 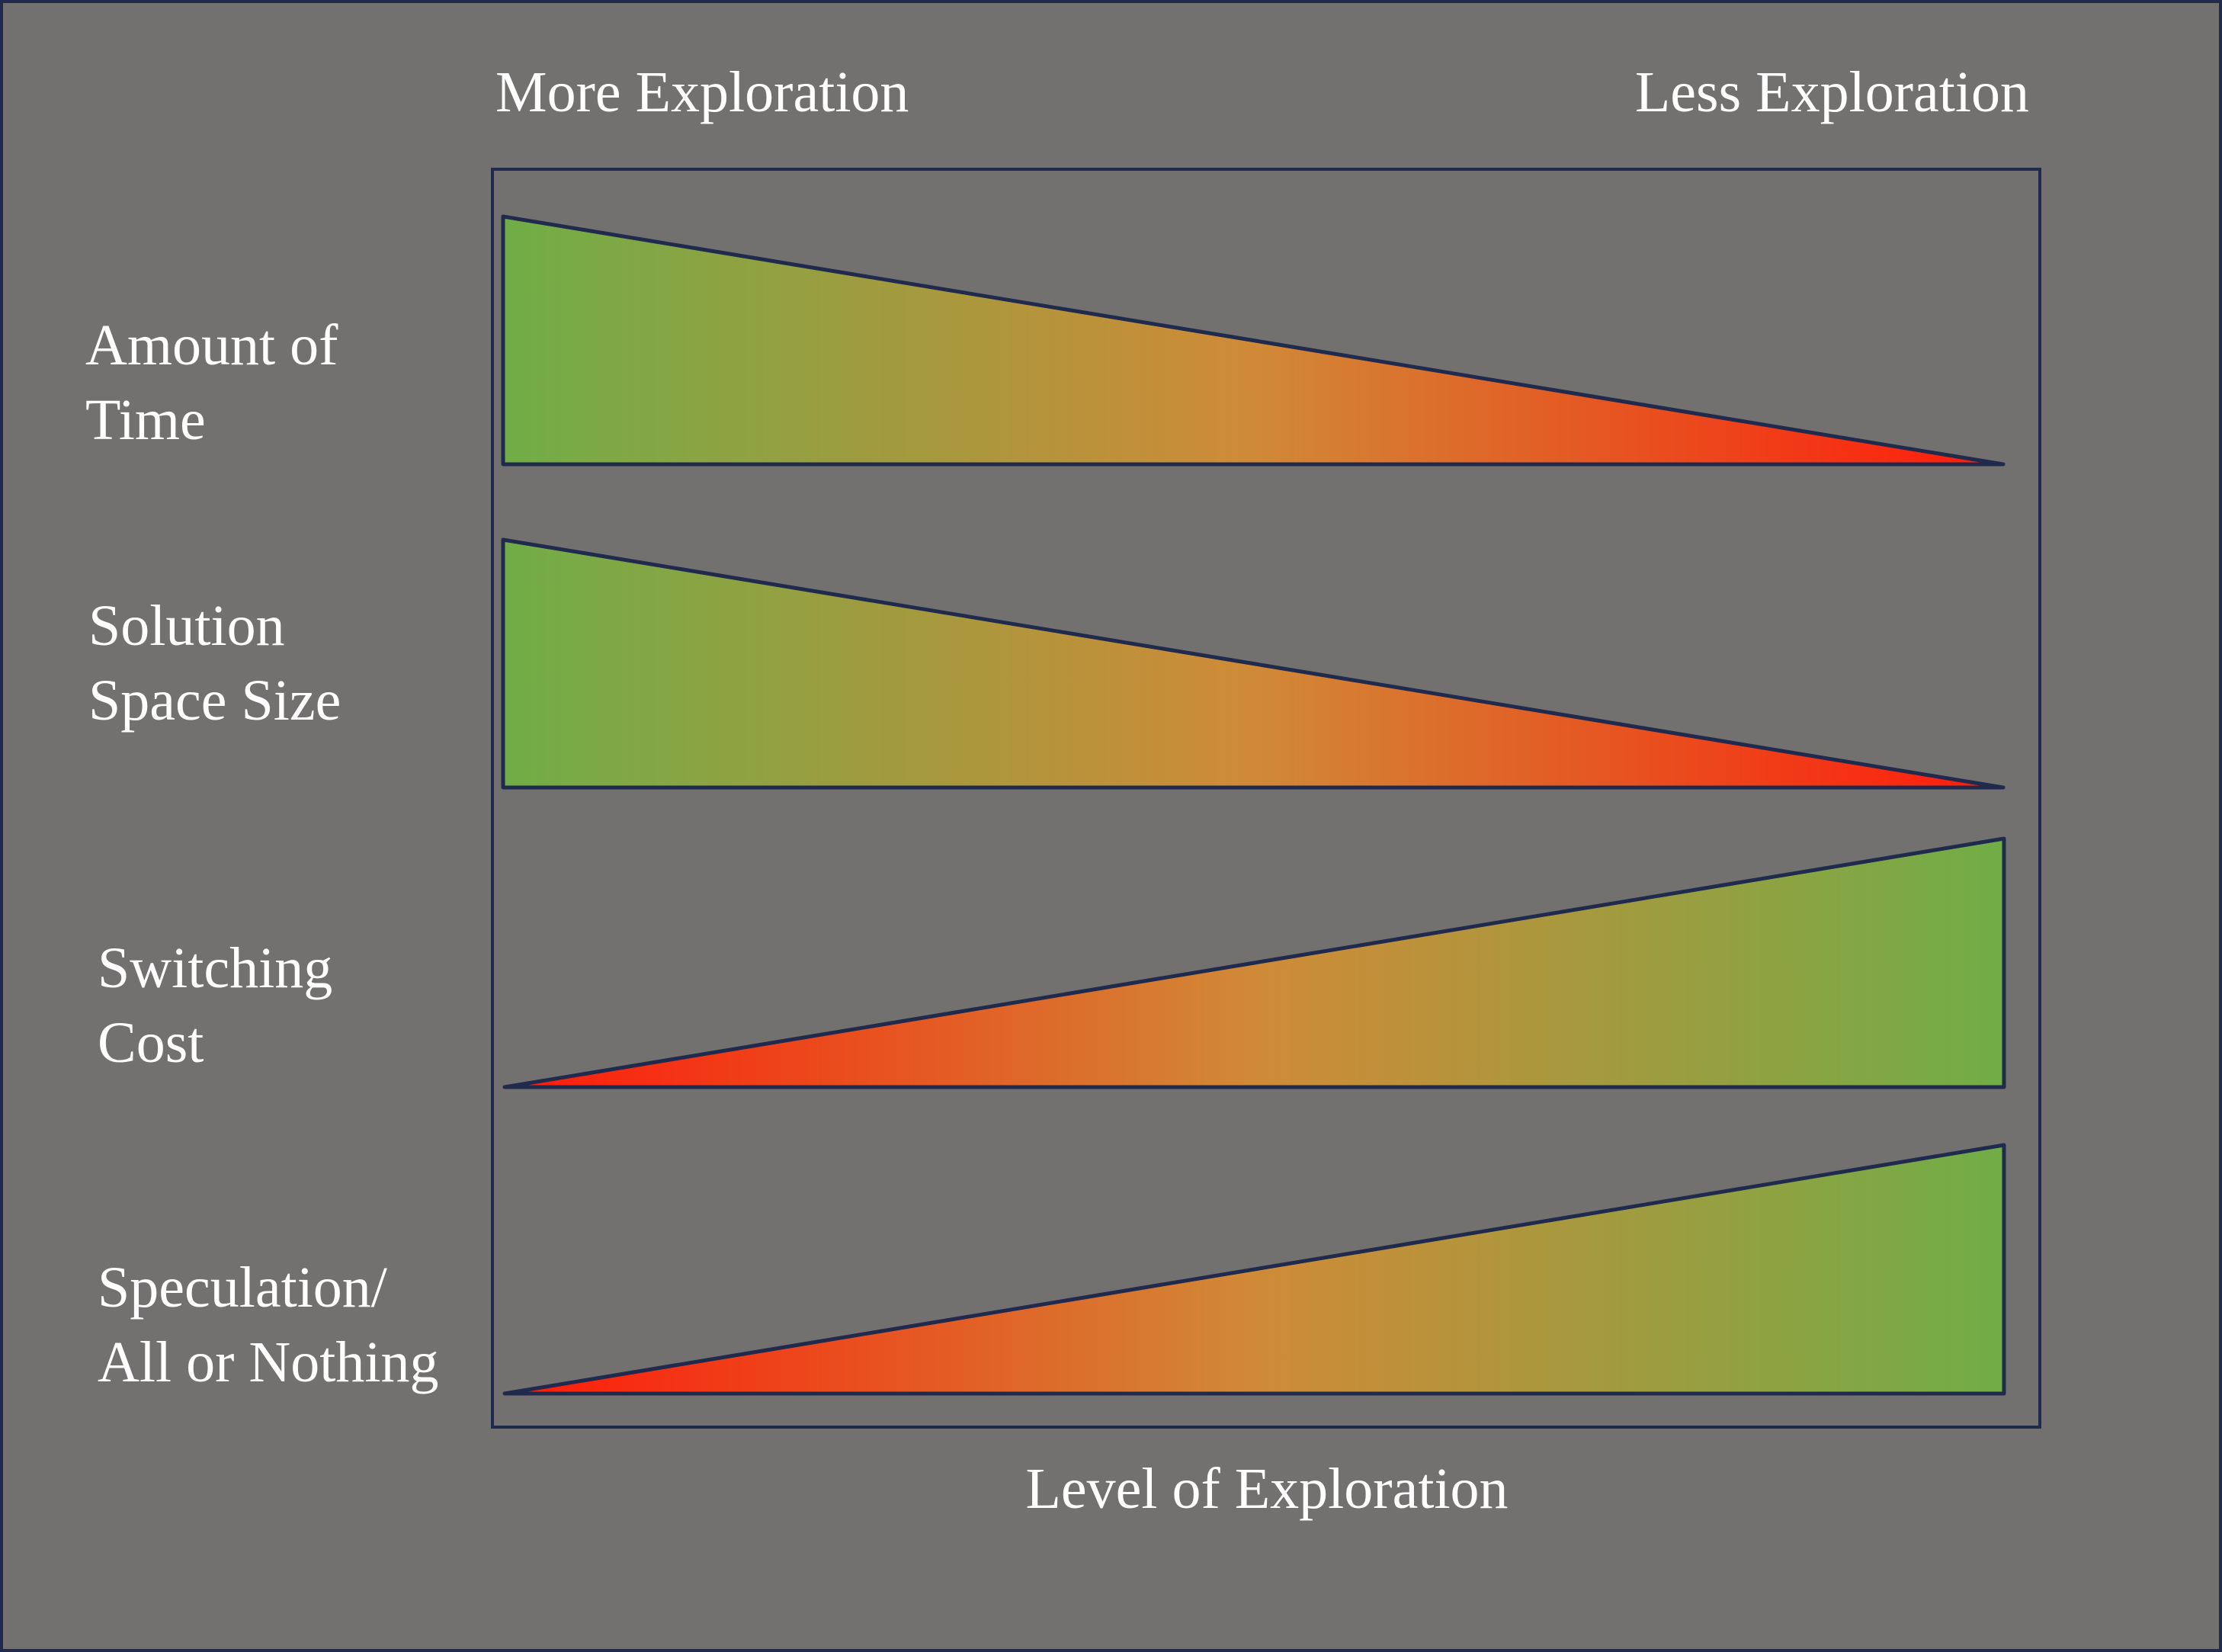 I want to click on more-exploration-label: More Exploration, so click(x=702, y=92).